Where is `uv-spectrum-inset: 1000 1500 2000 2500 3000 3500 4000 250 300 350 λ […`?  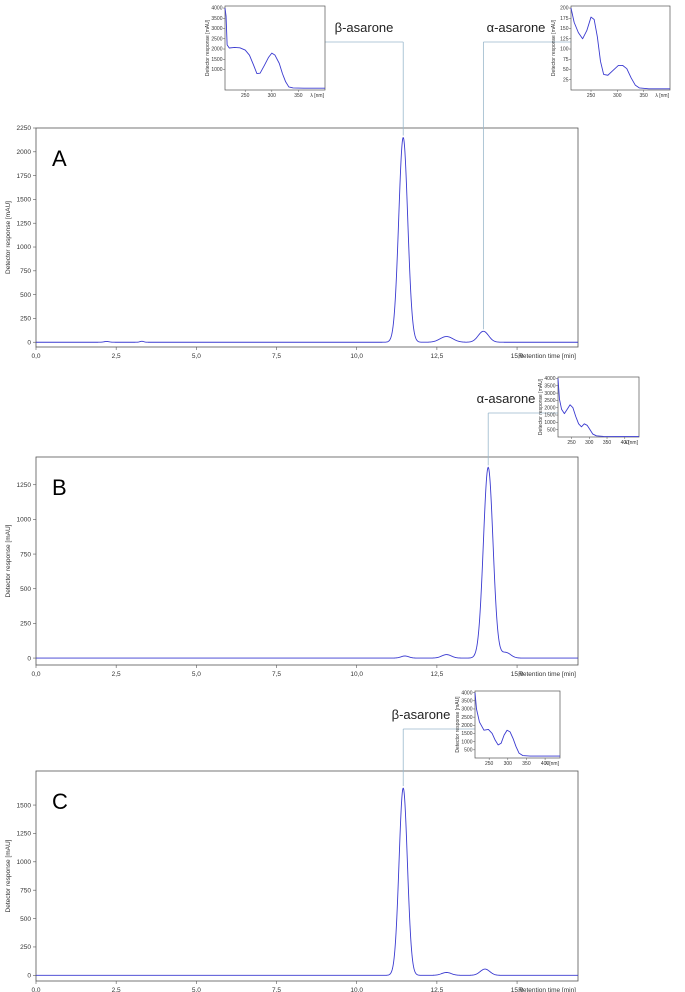
uv-spectrum-inset: 1000 1500 2000 2500 3000 3500 4000 250 300 350 λ [… is located at coordinates (265, 52).